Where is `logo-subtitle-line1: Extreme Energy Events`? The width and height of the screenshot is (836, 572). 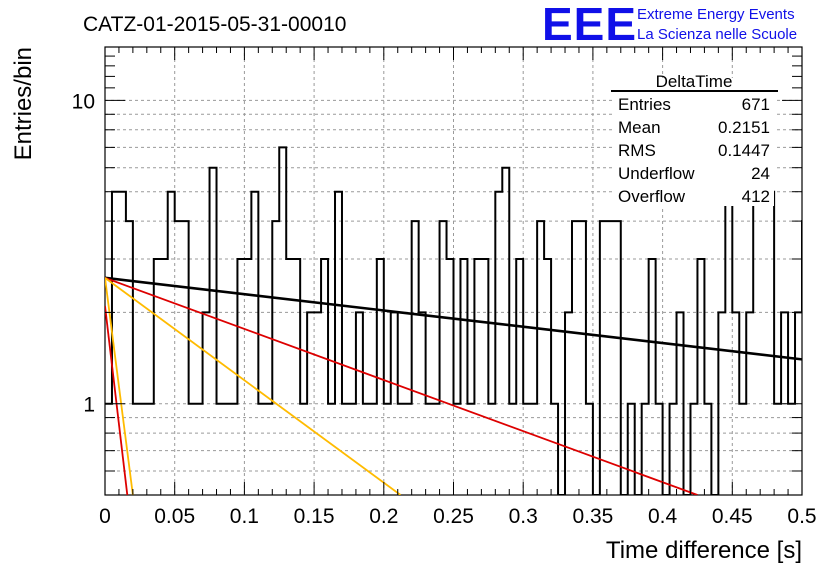
logo-subtitle-line1: Extreme Energy Events is located at coordinates (716, 14).